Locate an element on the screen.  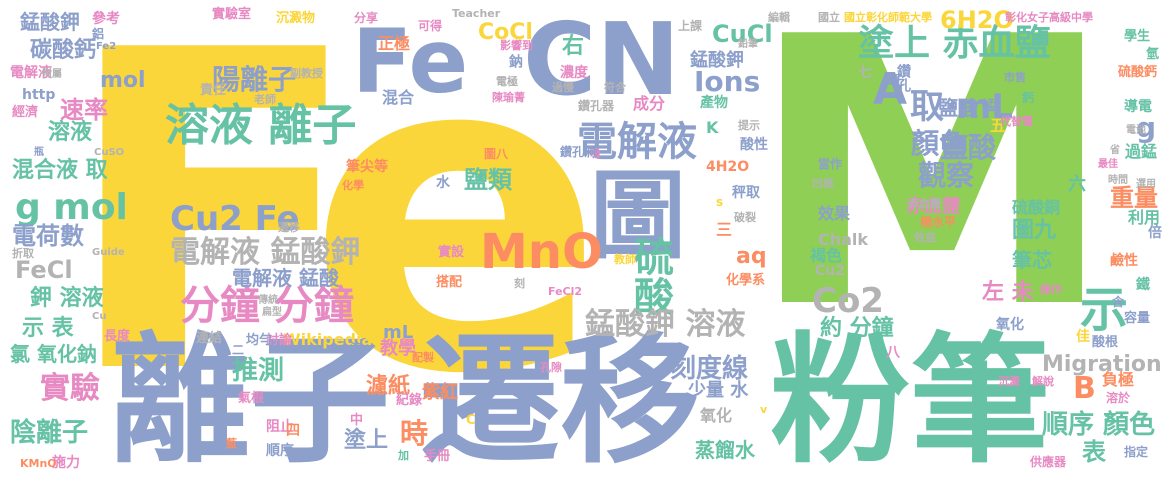
word: 八 is located at coordinates (893, 353).